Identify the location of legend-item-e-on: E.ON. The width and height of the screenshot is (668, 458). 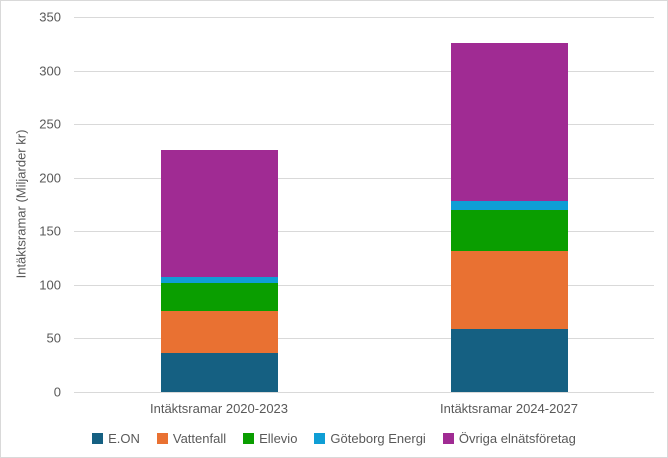
(116, 438).